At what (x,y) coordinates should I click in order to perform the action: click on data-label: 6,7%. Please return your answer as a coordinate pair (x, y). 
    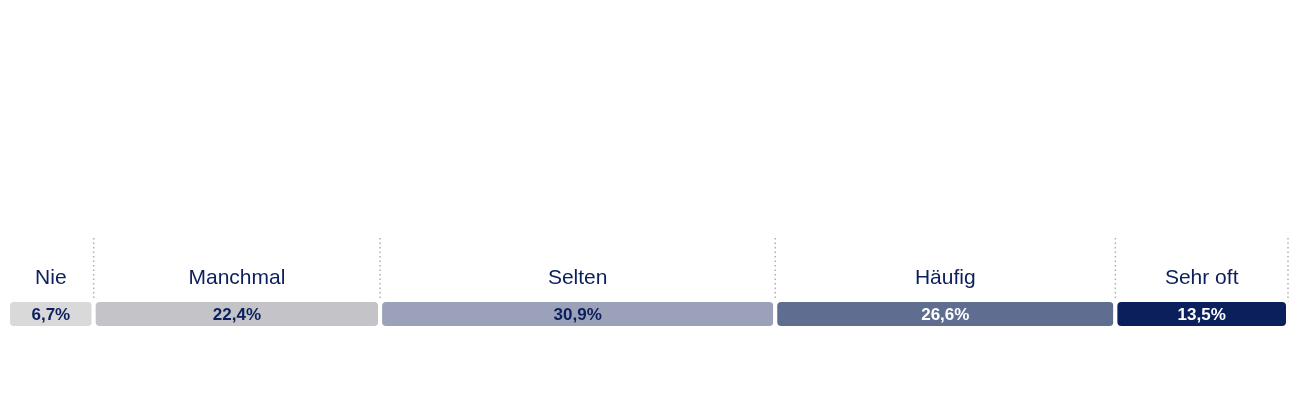
    Looking at the image, I should click on (51, 314).